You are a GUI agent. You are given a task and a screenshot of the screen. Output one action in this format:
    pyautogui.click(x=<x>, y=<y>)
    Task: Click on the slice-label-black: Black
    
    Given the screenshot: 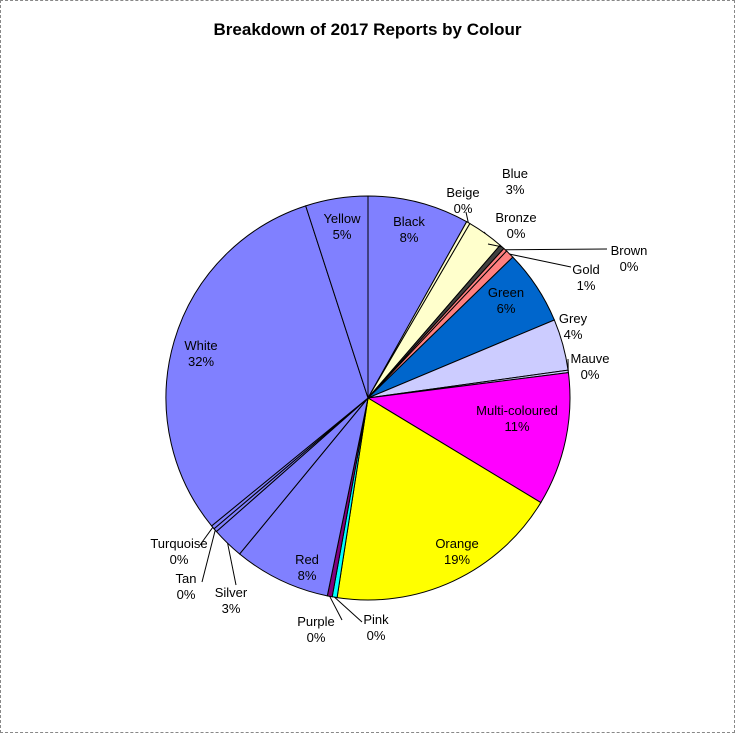 What is the action you would take?
    pyautogui.click(x=409, y=221)
    